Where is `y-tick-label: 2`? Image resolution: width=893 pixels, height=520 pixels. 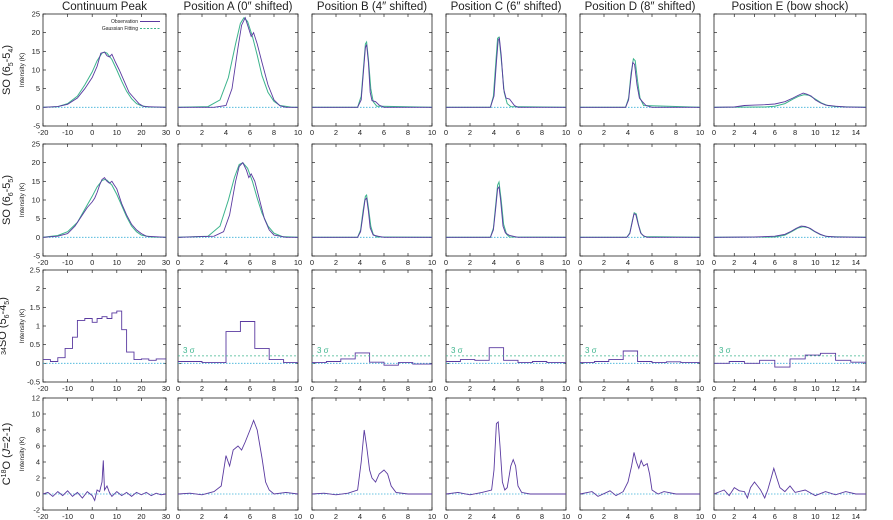 y-tick-label: 2 is located at coordinates (38, 478).